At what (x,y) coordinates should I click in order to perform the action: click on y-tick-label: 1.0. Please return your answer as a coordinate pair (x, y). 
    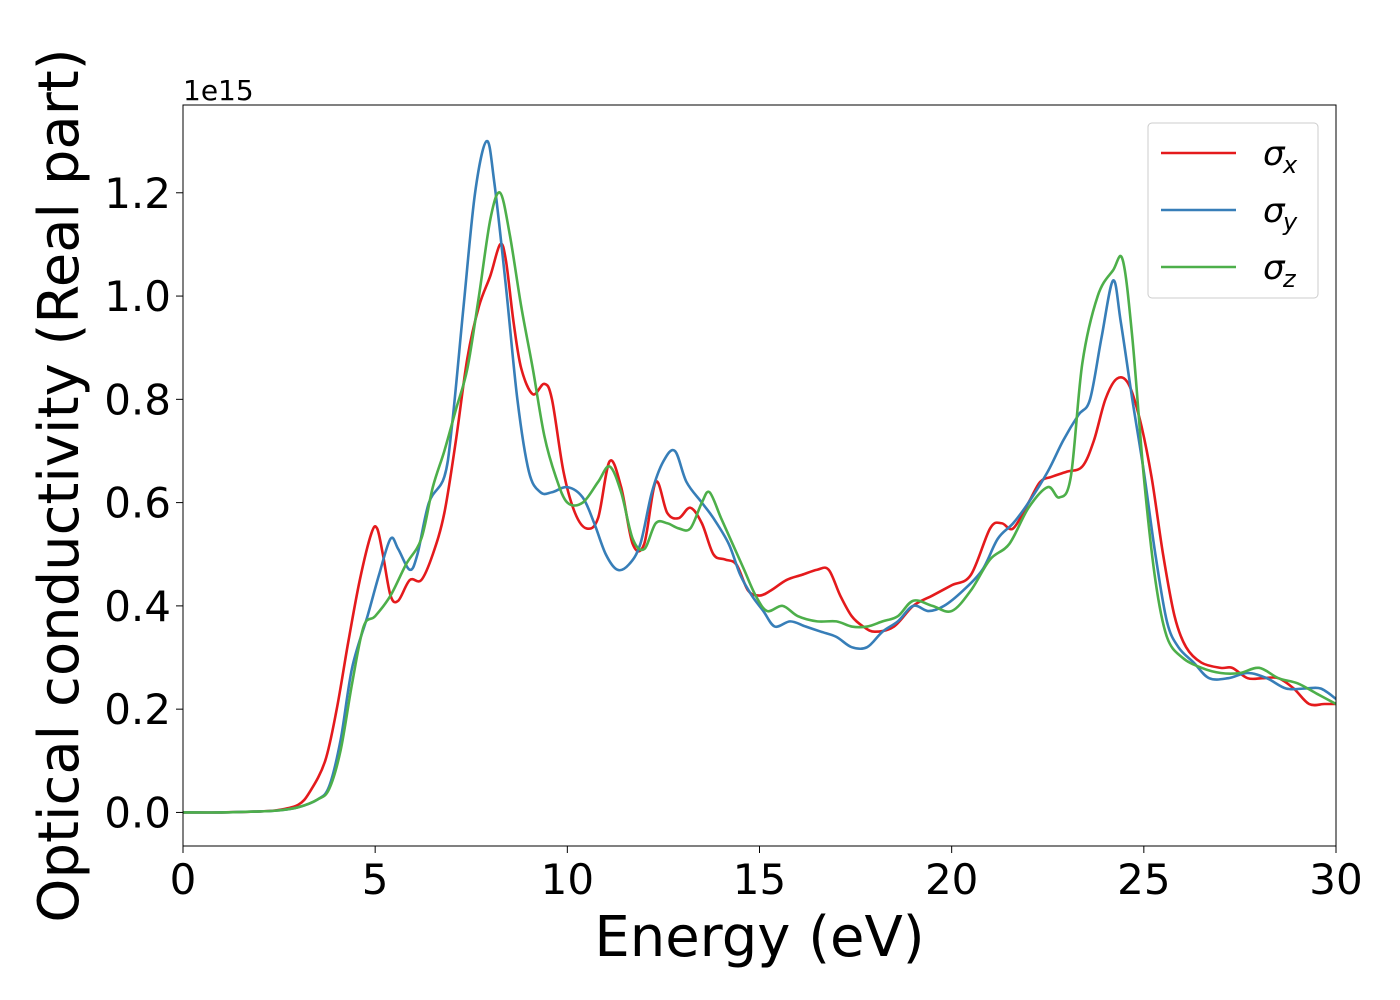
    Looking at the image, I should click on (137, 296).